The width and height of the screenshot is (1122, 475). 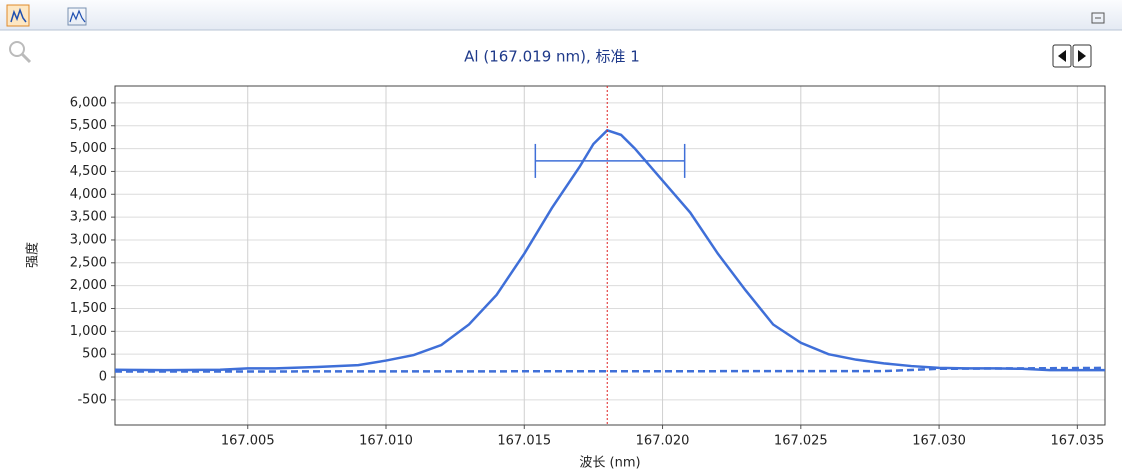 What do you see at coordinates (552, 57) in the screenshot?
I see `chart-title: Al (167.019 nm), 标准 1` at bounding box center [552, 57].